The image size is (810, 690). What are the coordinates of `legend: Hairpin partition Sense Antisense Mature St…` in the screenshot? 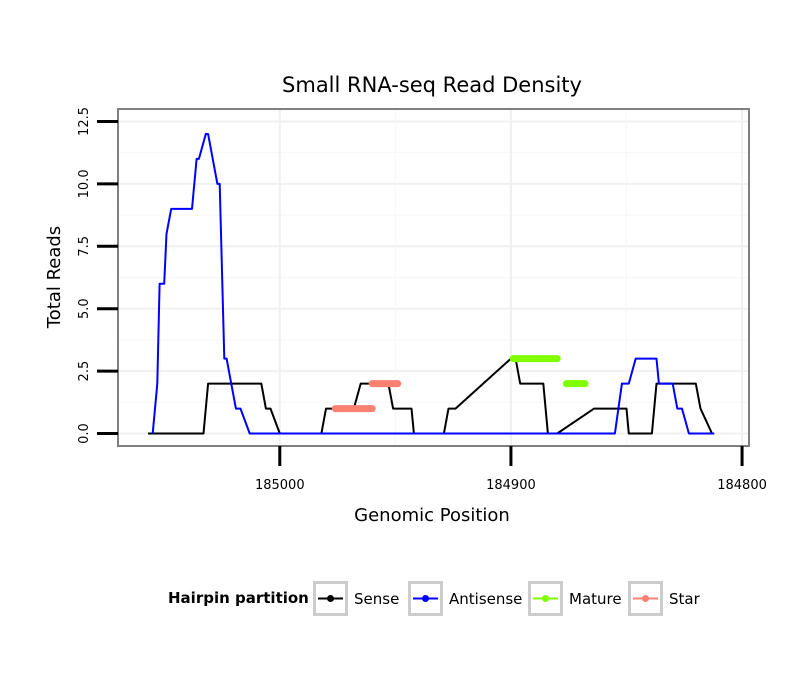 It's located at (434, 598).